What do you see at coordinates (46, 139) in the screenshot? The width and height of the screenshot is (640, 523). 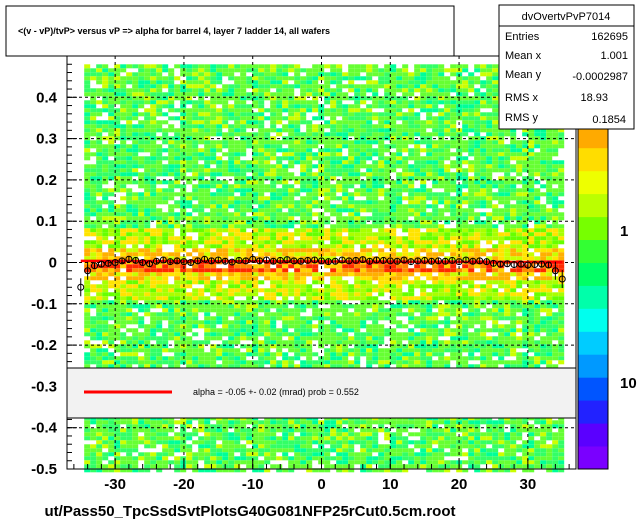 I see `y-tick-label: 0.3` at bounding box center [46, 139].